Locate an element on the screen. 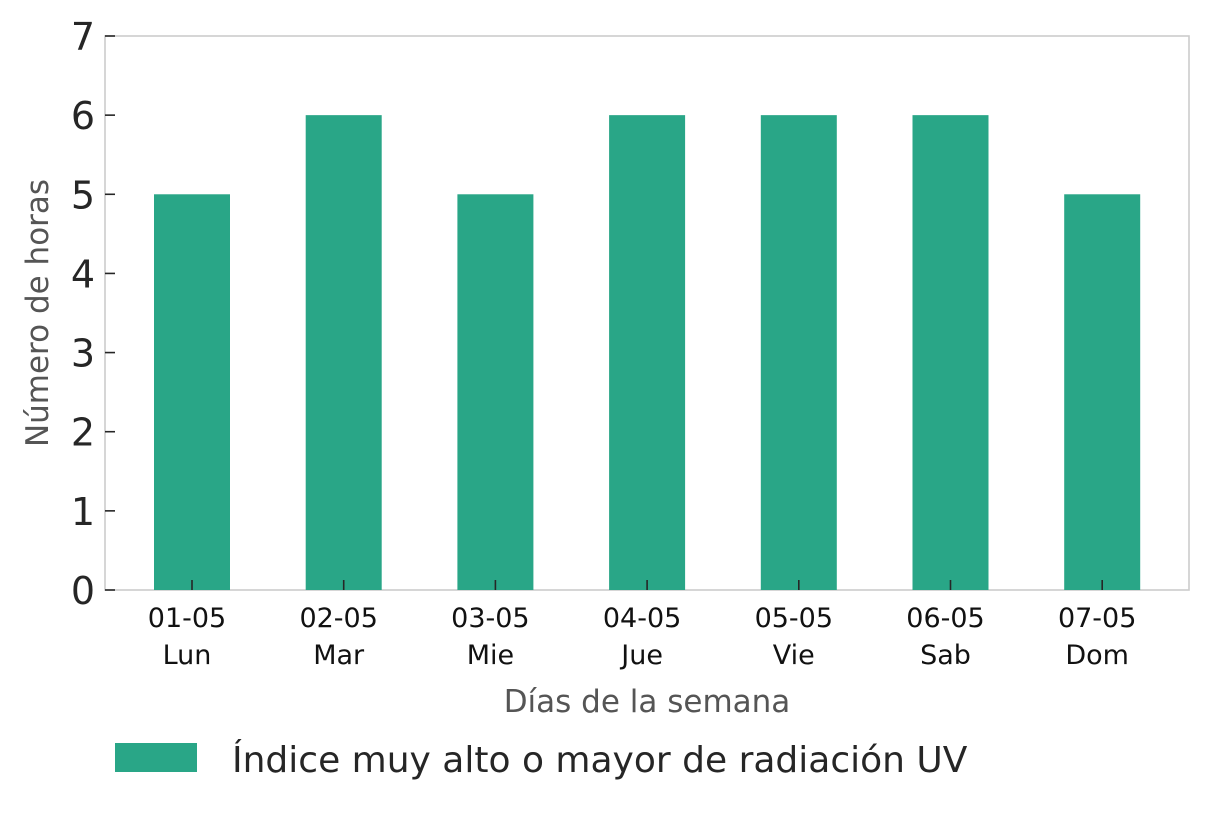 The height and width of the screenshot is (820, 1209). x-tick-label-day: Sab is located at coordinates (945, 655).